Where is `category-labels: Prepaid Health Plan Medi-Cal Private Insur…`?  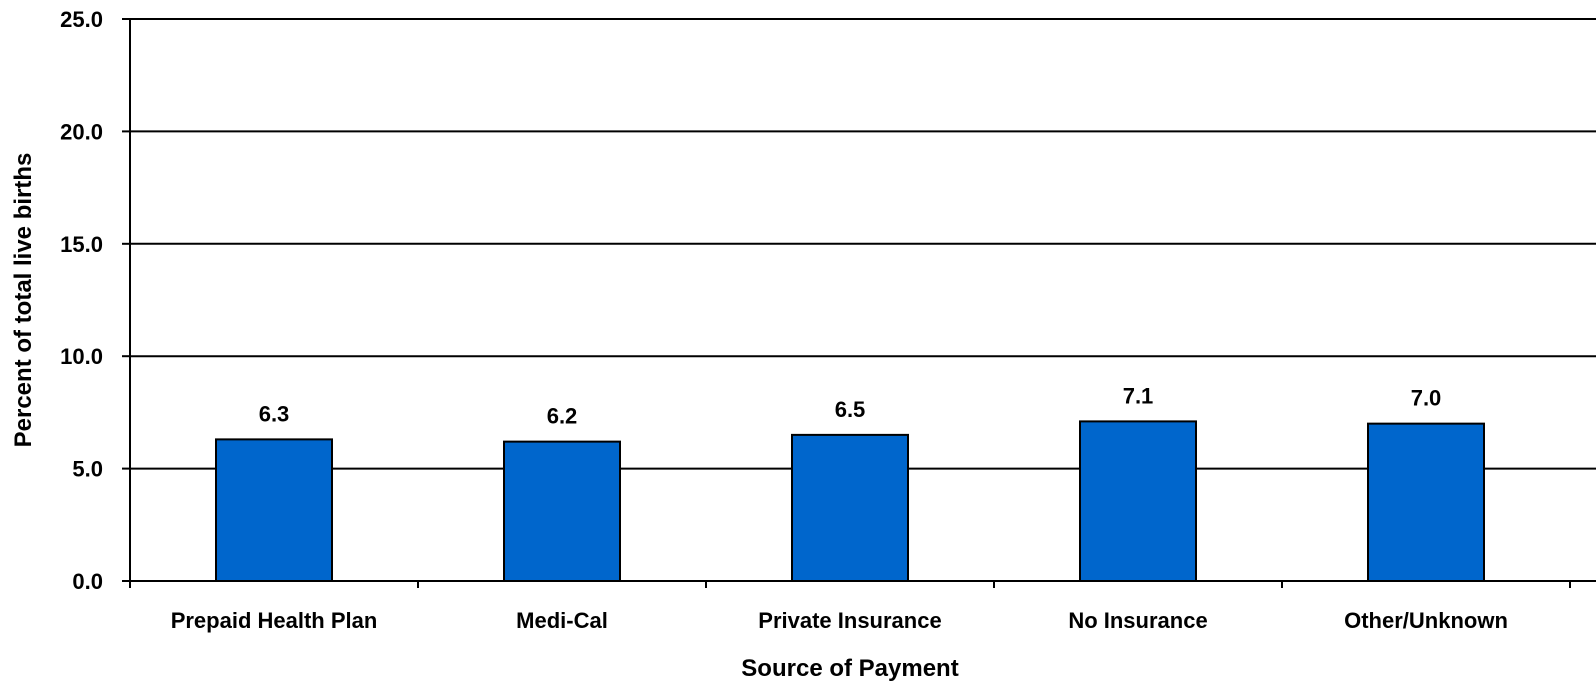 category-labels: Prepaid Health Plan Medi-Cal Private Insur… is located at coordinates (839, 620).